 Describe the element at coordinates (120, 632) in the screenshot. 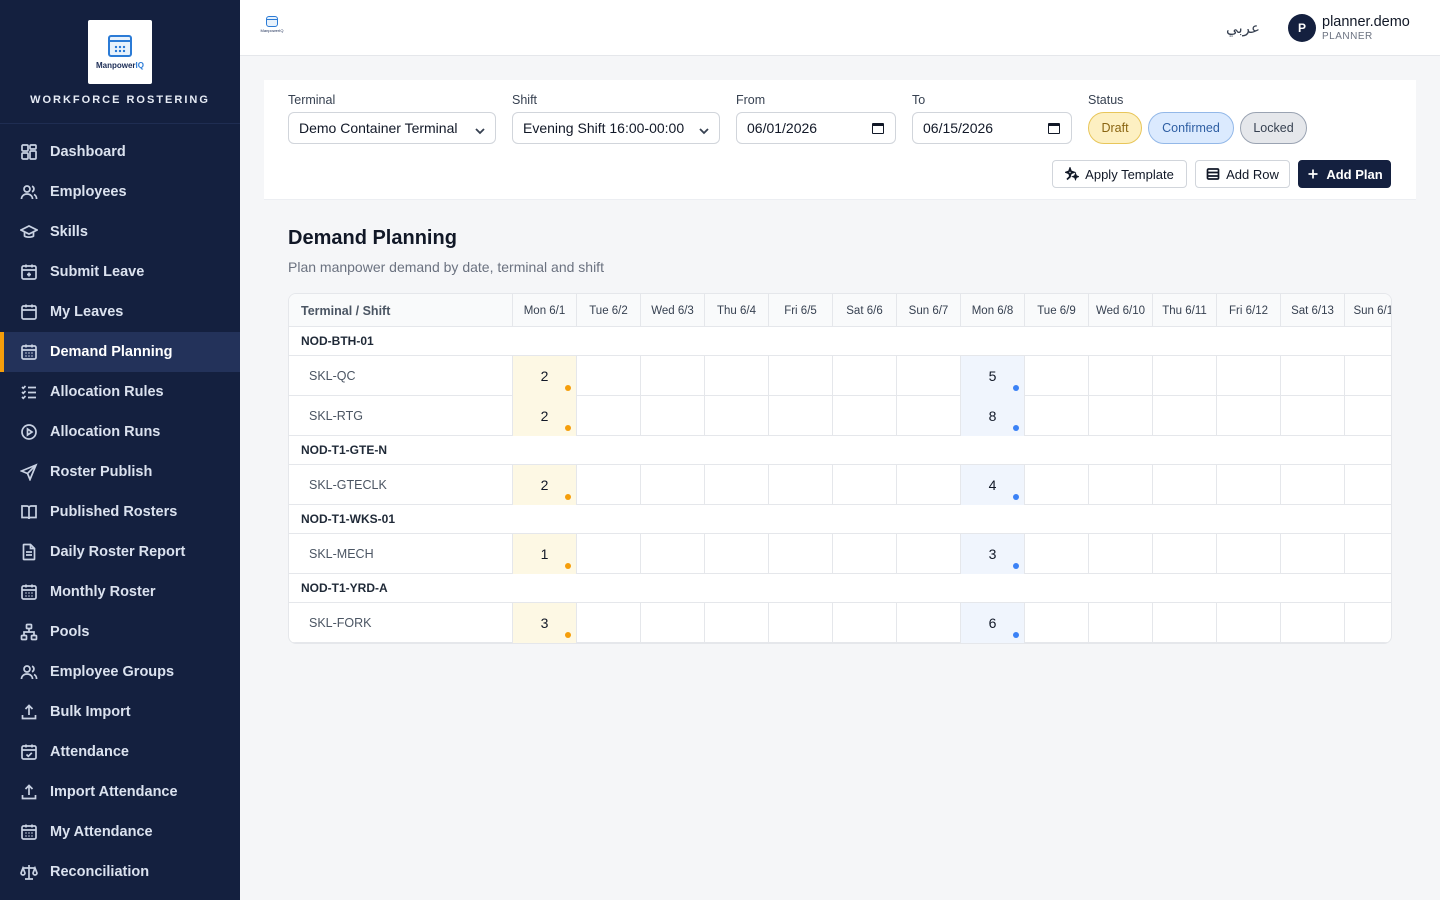

I see `sidebar-item-pools: Pools` at that location.